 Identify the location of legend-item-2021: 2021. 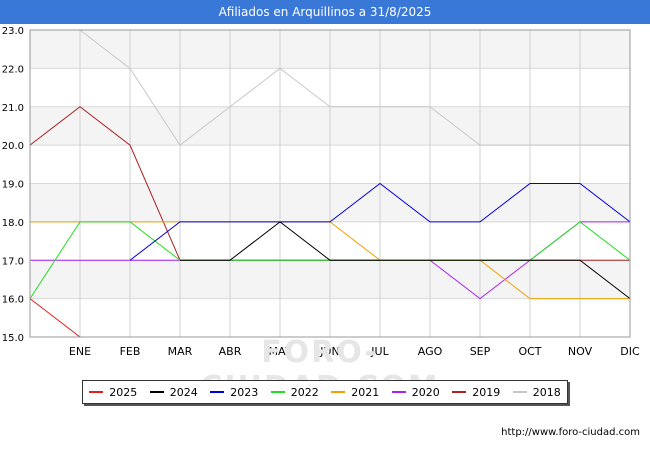
(355, 392).